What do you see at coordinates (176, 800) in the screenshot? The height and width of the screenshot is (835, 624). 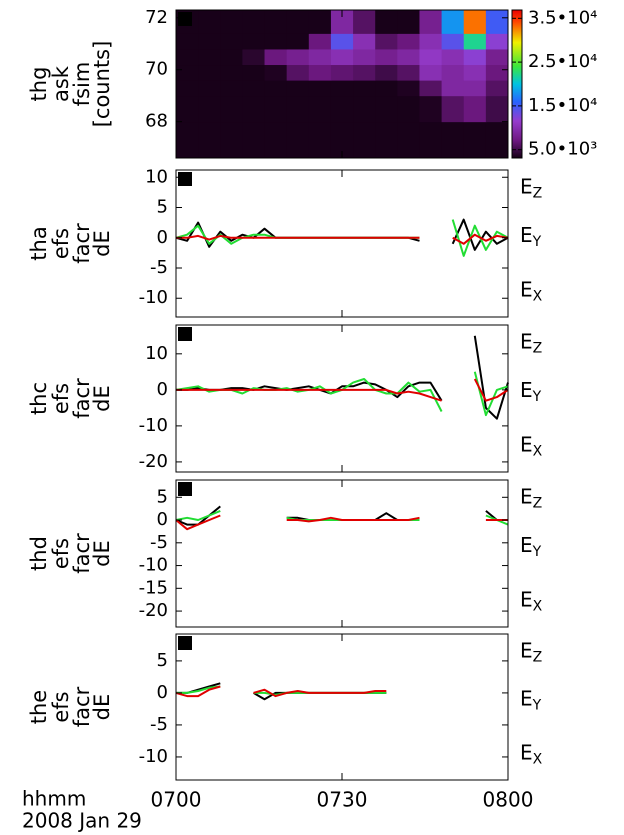 I see `x-tick-label: 0700` at bounding box center [176, 800].